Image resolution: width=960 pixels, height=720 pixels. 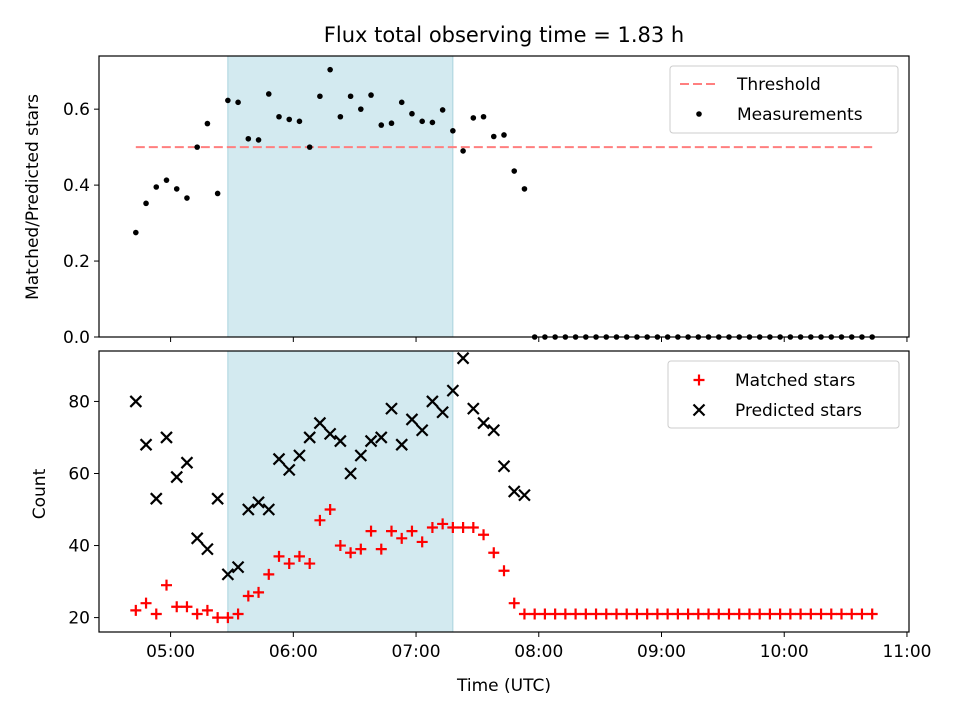 I want to click on x-tick-label: 05:00, so click(x=170, y=652).